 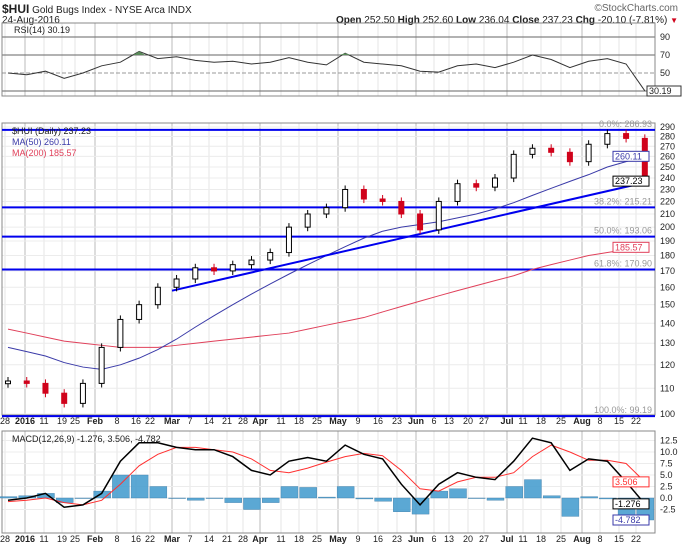 I want to click on macd-y-tick: 2.5, so click(x=666, y=487).